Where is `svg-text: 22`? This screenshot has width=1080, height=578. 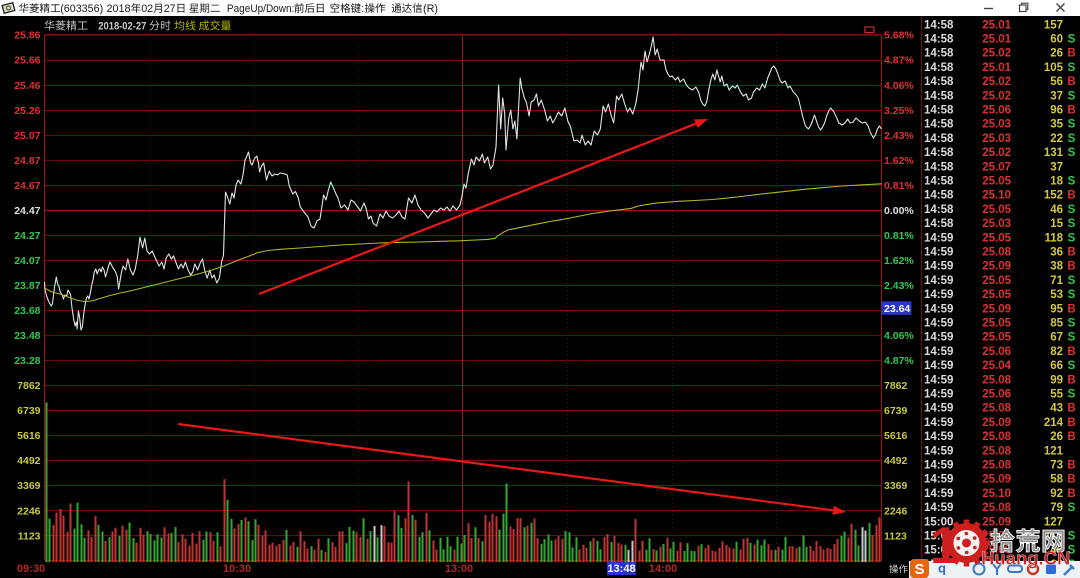
svg-text: 22 is located at coordinates (1056, 139).